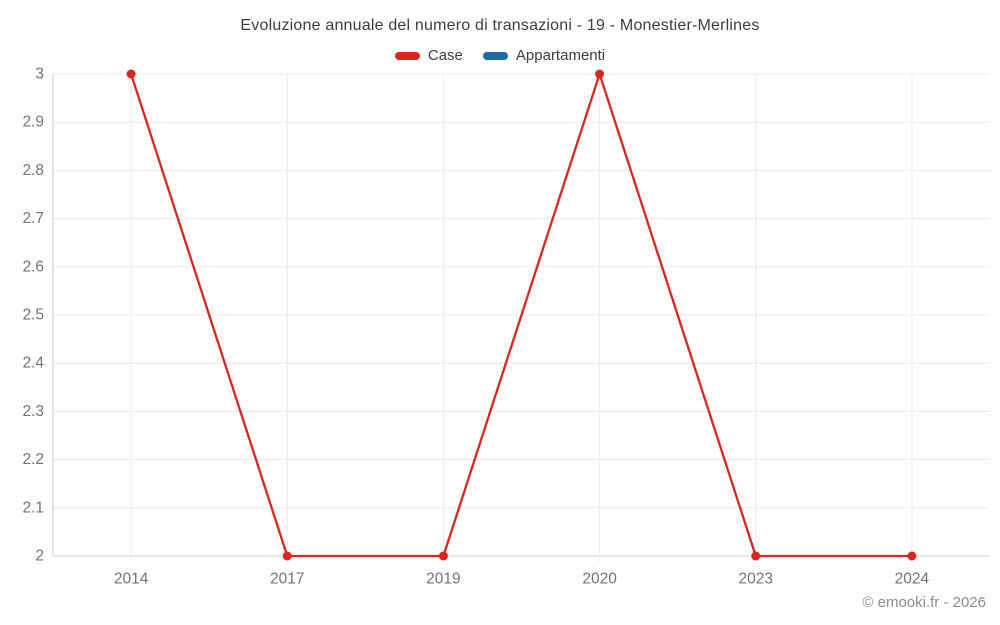 The height and width of the screenshot is (625, 1000). I want to click on legend-label-appartamenti: Appartamenti, so click(560, 55).